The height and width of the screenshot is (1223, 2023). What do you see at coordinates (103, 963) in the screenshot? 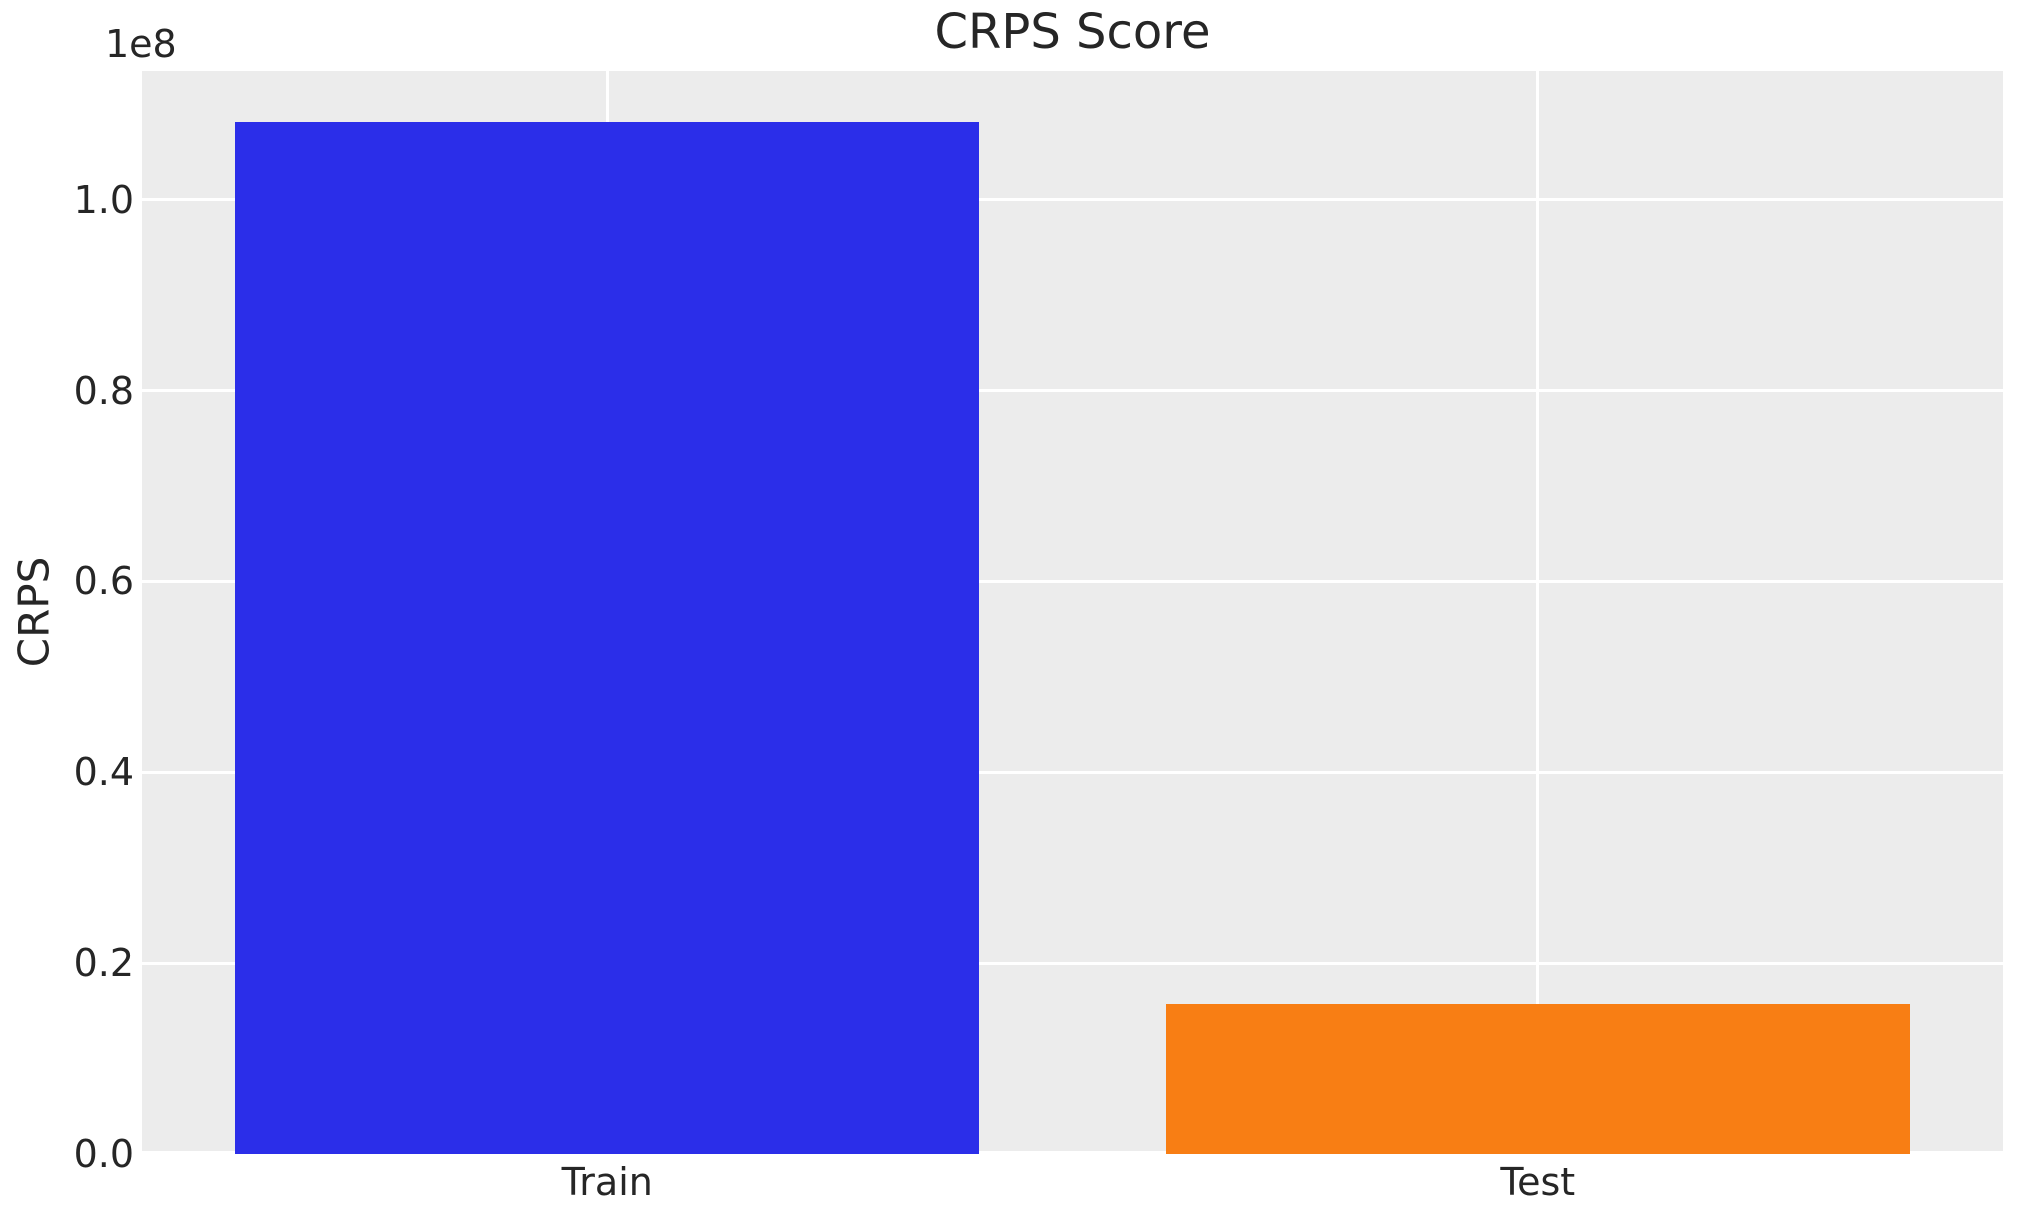
I see `y-tick-label-0.2: 0.2` at bounding box center [103, 963].